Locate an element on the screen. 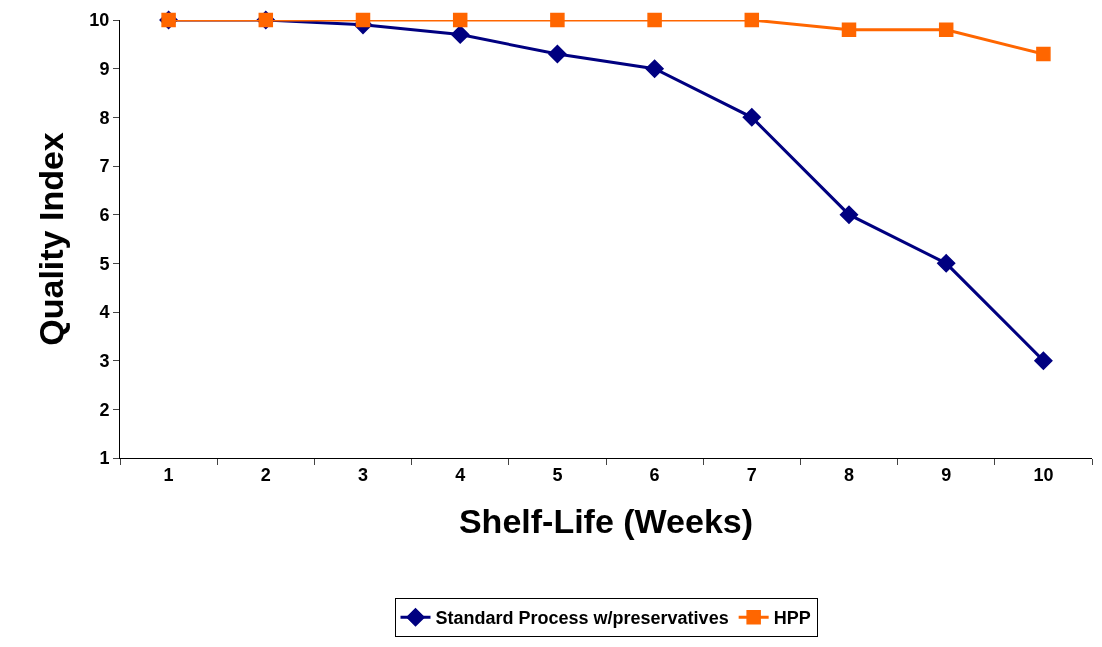 The image size is (1102, 647). y-tick-label: 7 is located at coordinates (104, 166).